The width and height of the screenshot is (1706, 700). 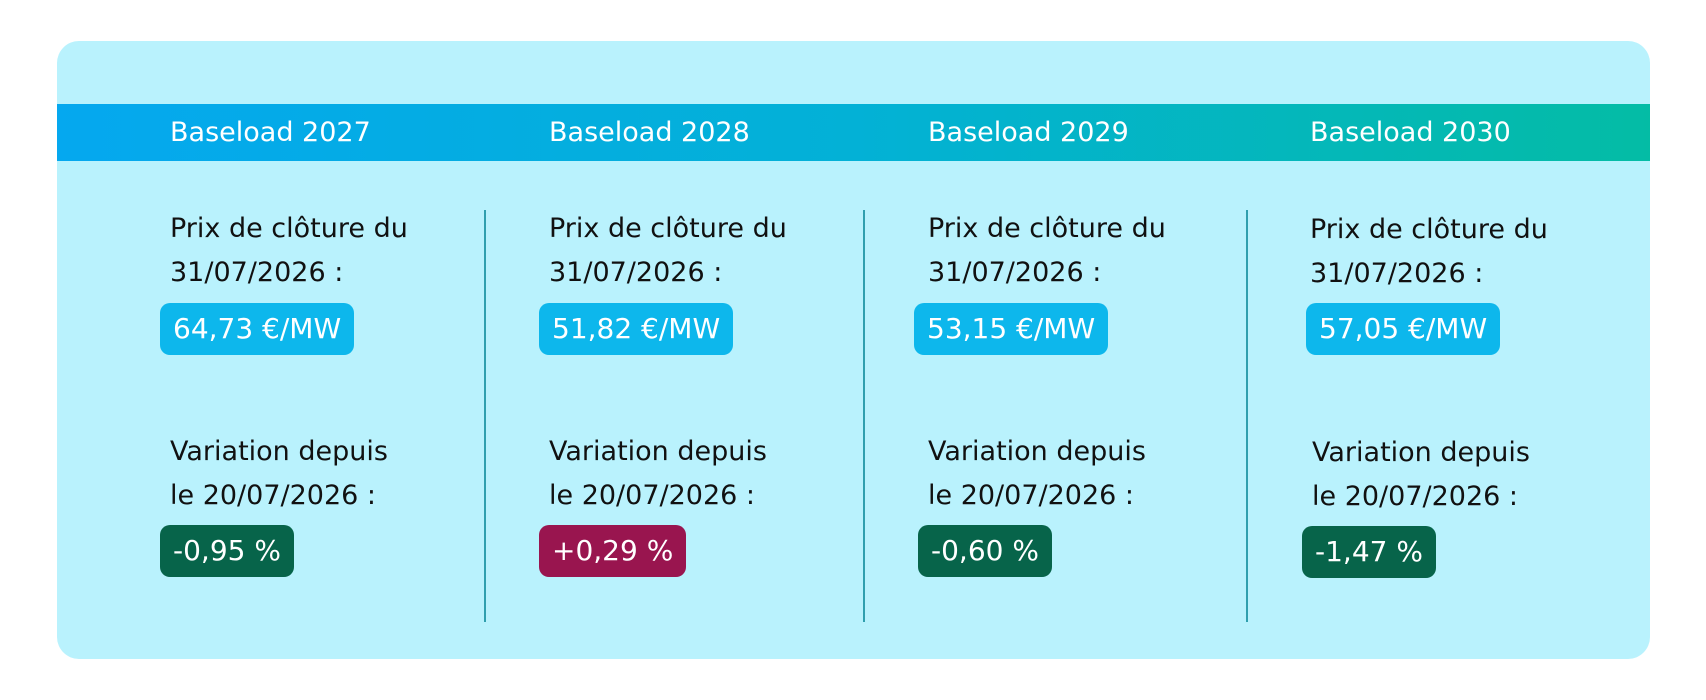 I want to click on price-badge: 57,05 €/MW, so click(x=1403, y=329).